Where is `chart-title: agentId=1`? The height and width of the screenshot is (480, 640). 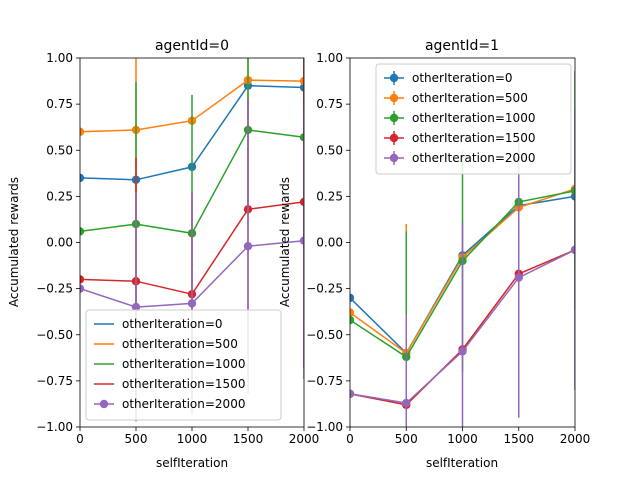 chart-title: agentId=1 is located at coordinates (462, 46).